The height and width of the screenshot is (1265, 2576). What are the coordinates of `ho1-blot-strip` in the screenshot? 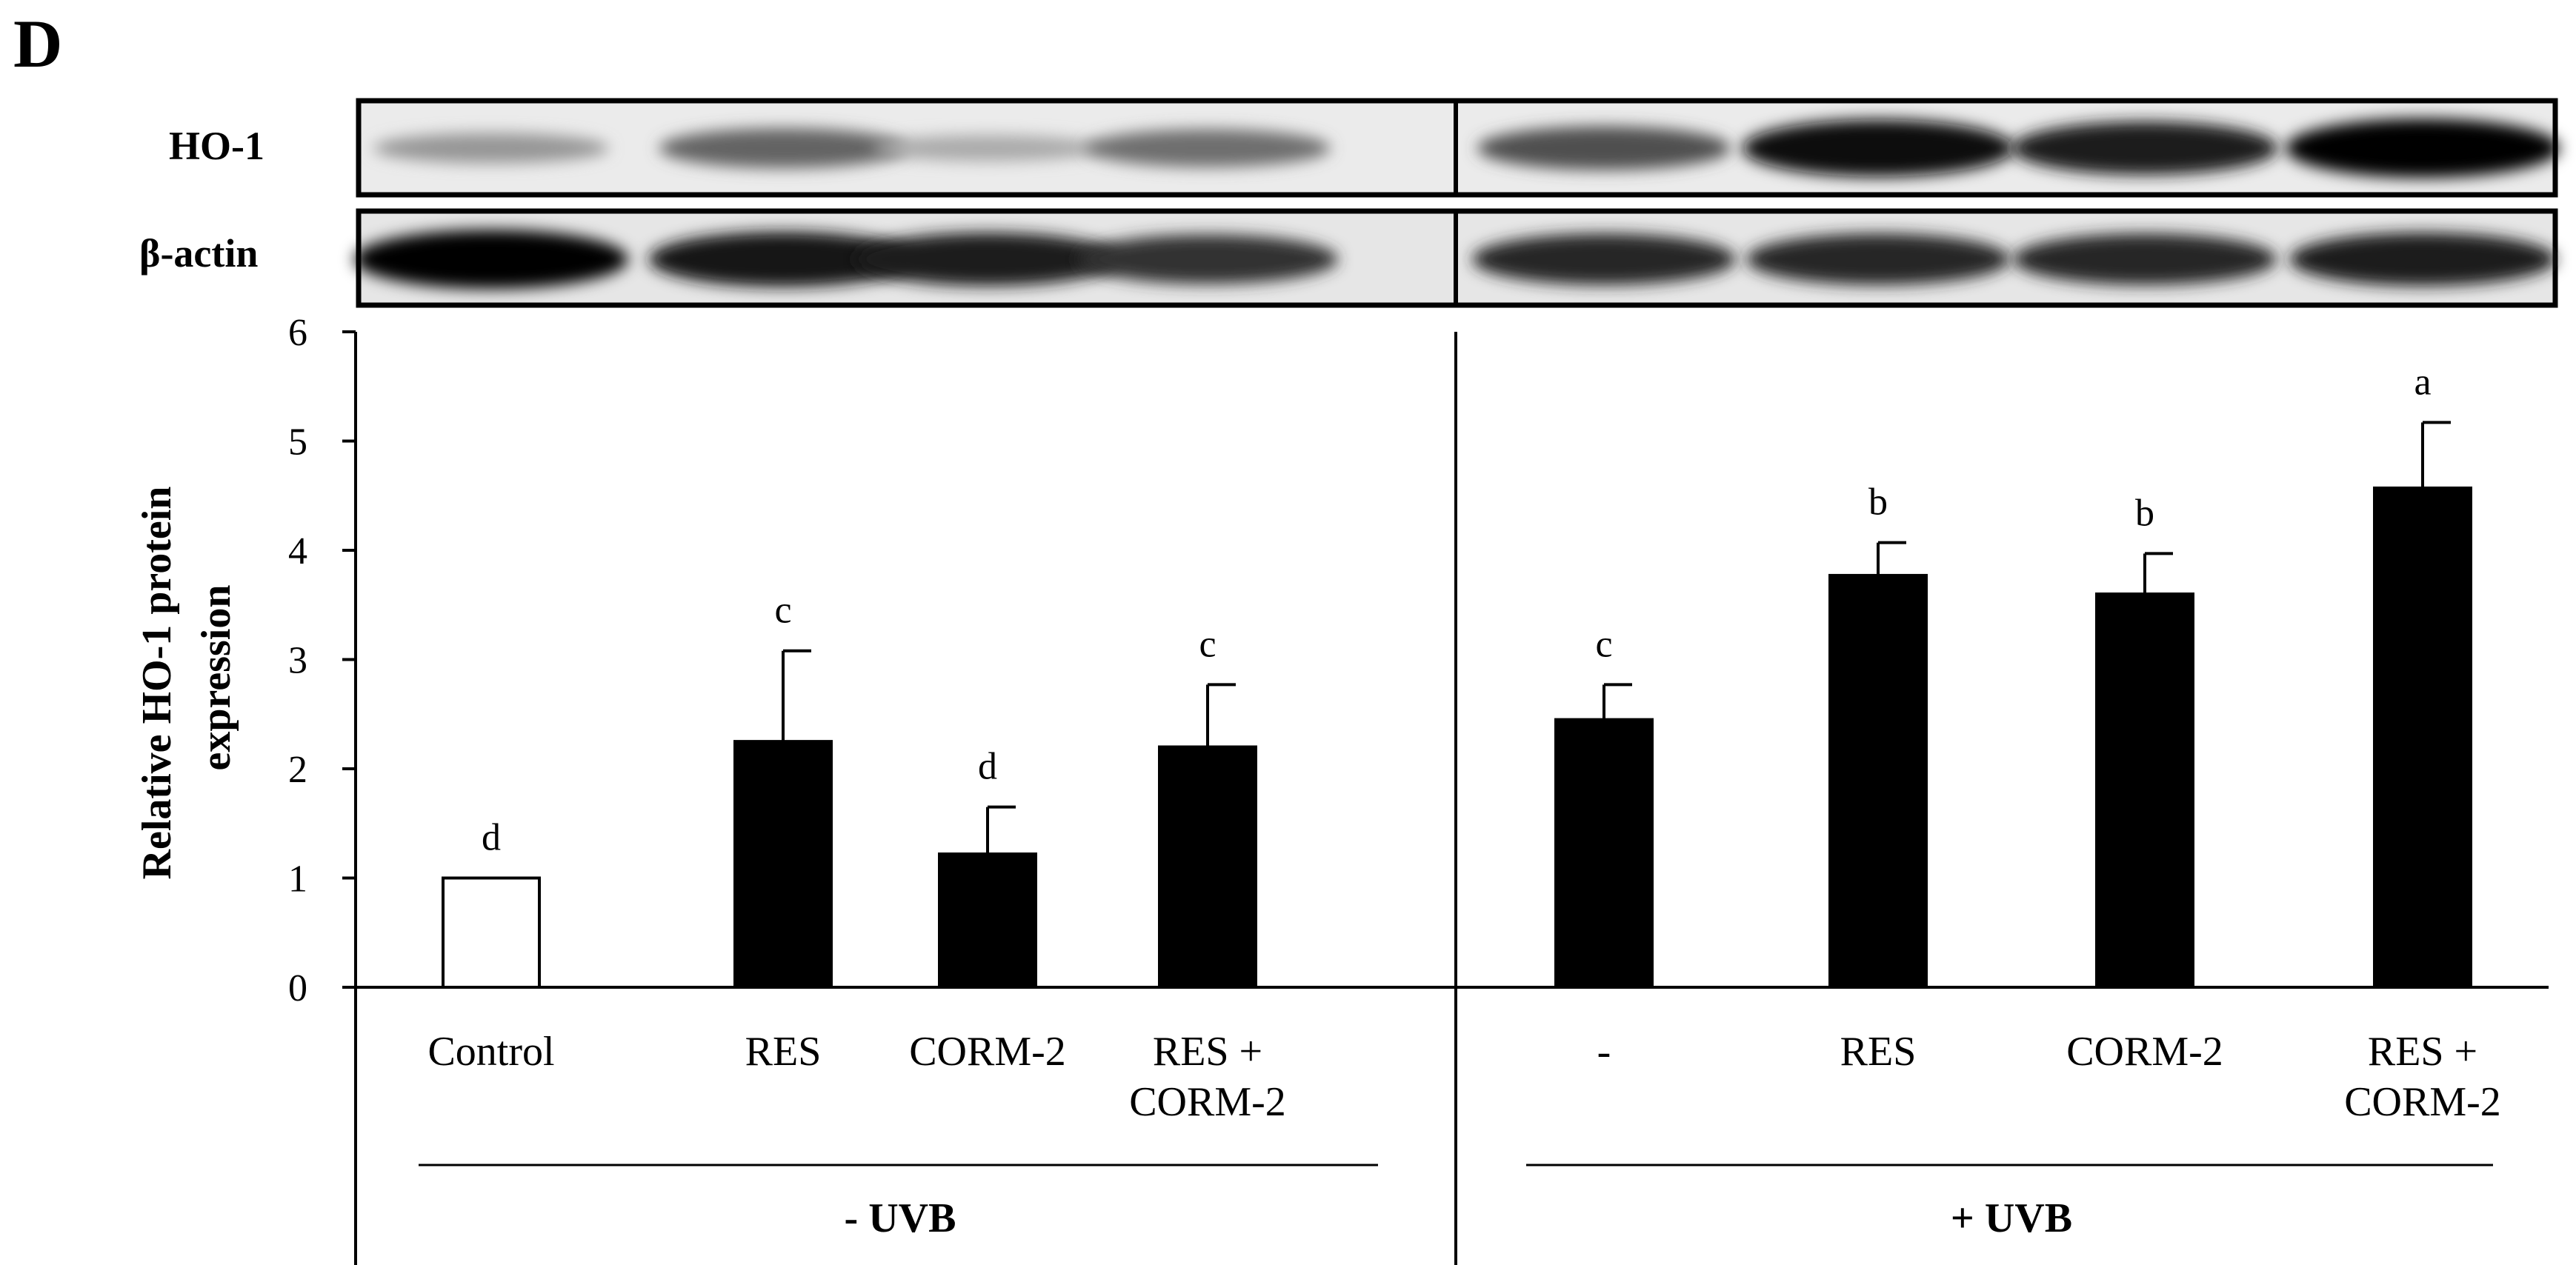 It's located at (1458, 148).